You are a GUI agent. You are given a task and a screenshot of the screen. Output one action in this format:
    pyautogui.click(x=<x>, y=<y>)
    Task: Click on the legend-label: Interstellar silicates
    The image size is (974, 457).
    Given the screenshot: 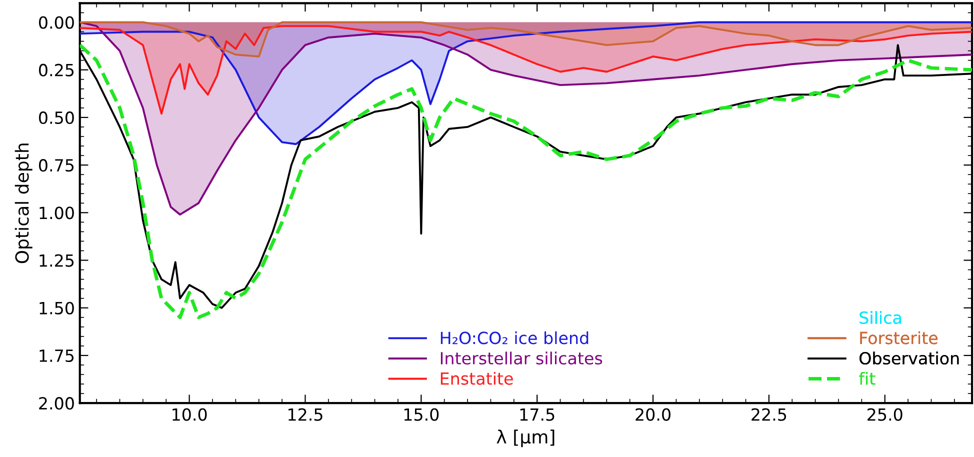 What is the action you would take?
    pyautogui.click(x=521, y=358)
    